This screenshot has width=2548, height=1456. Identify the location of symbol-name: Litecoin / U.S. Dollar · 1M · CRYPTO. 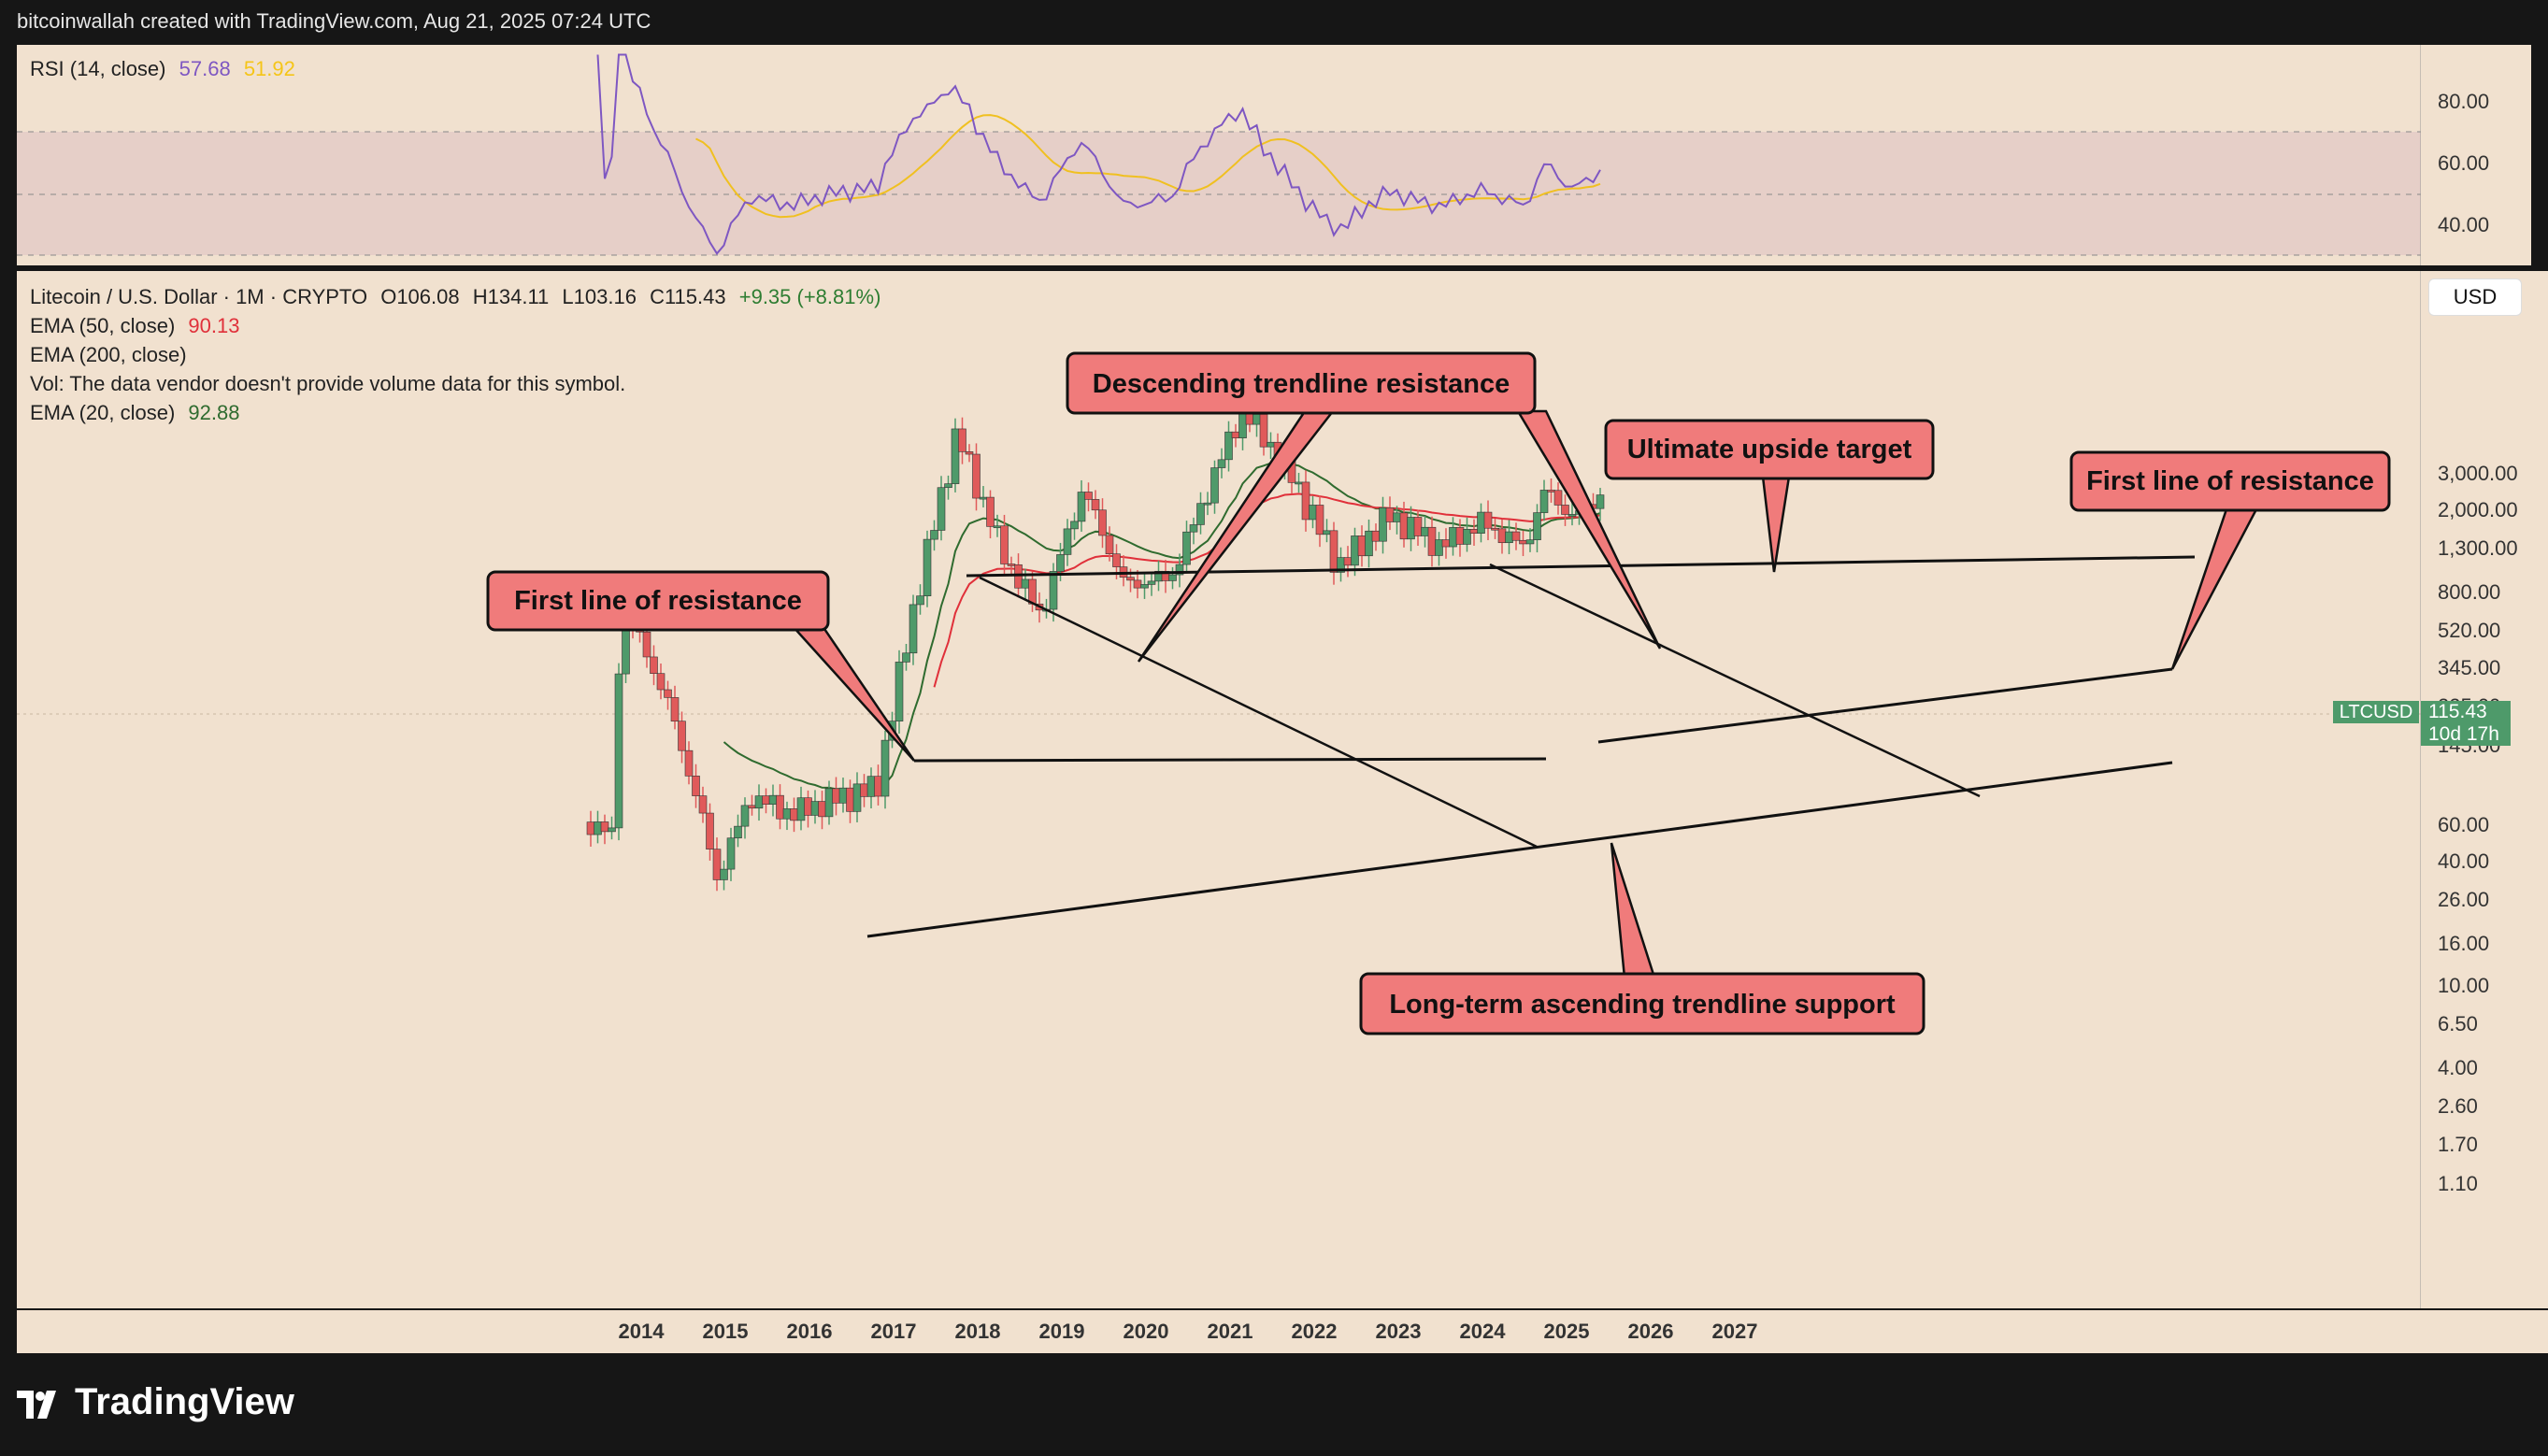
(199, 296).